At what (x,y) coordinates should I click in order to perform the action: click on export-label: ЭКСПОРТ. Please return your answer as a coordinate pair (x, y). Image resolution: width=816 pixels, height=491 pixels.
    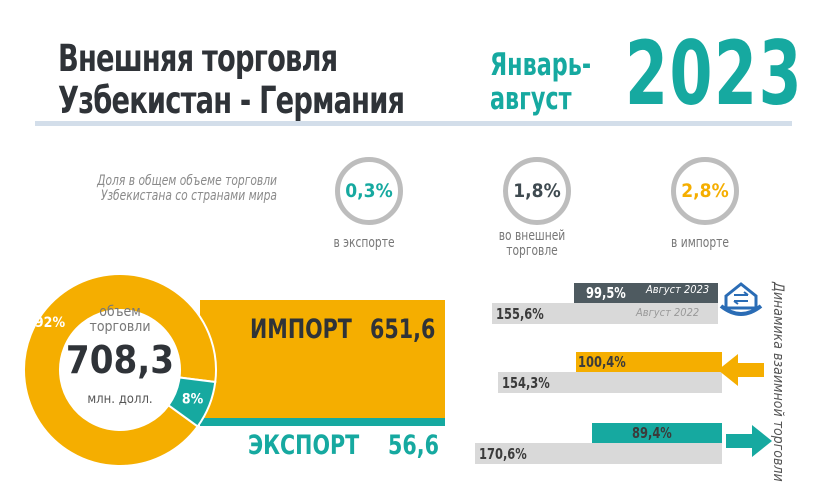
    Looking at the image, I should click on (304, 445).